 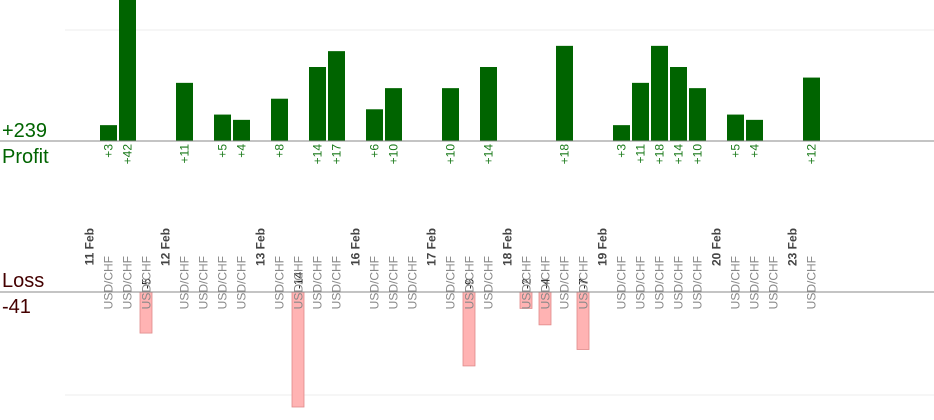 I want to click on loss-value-label: -7, so click(x=584, y=283).